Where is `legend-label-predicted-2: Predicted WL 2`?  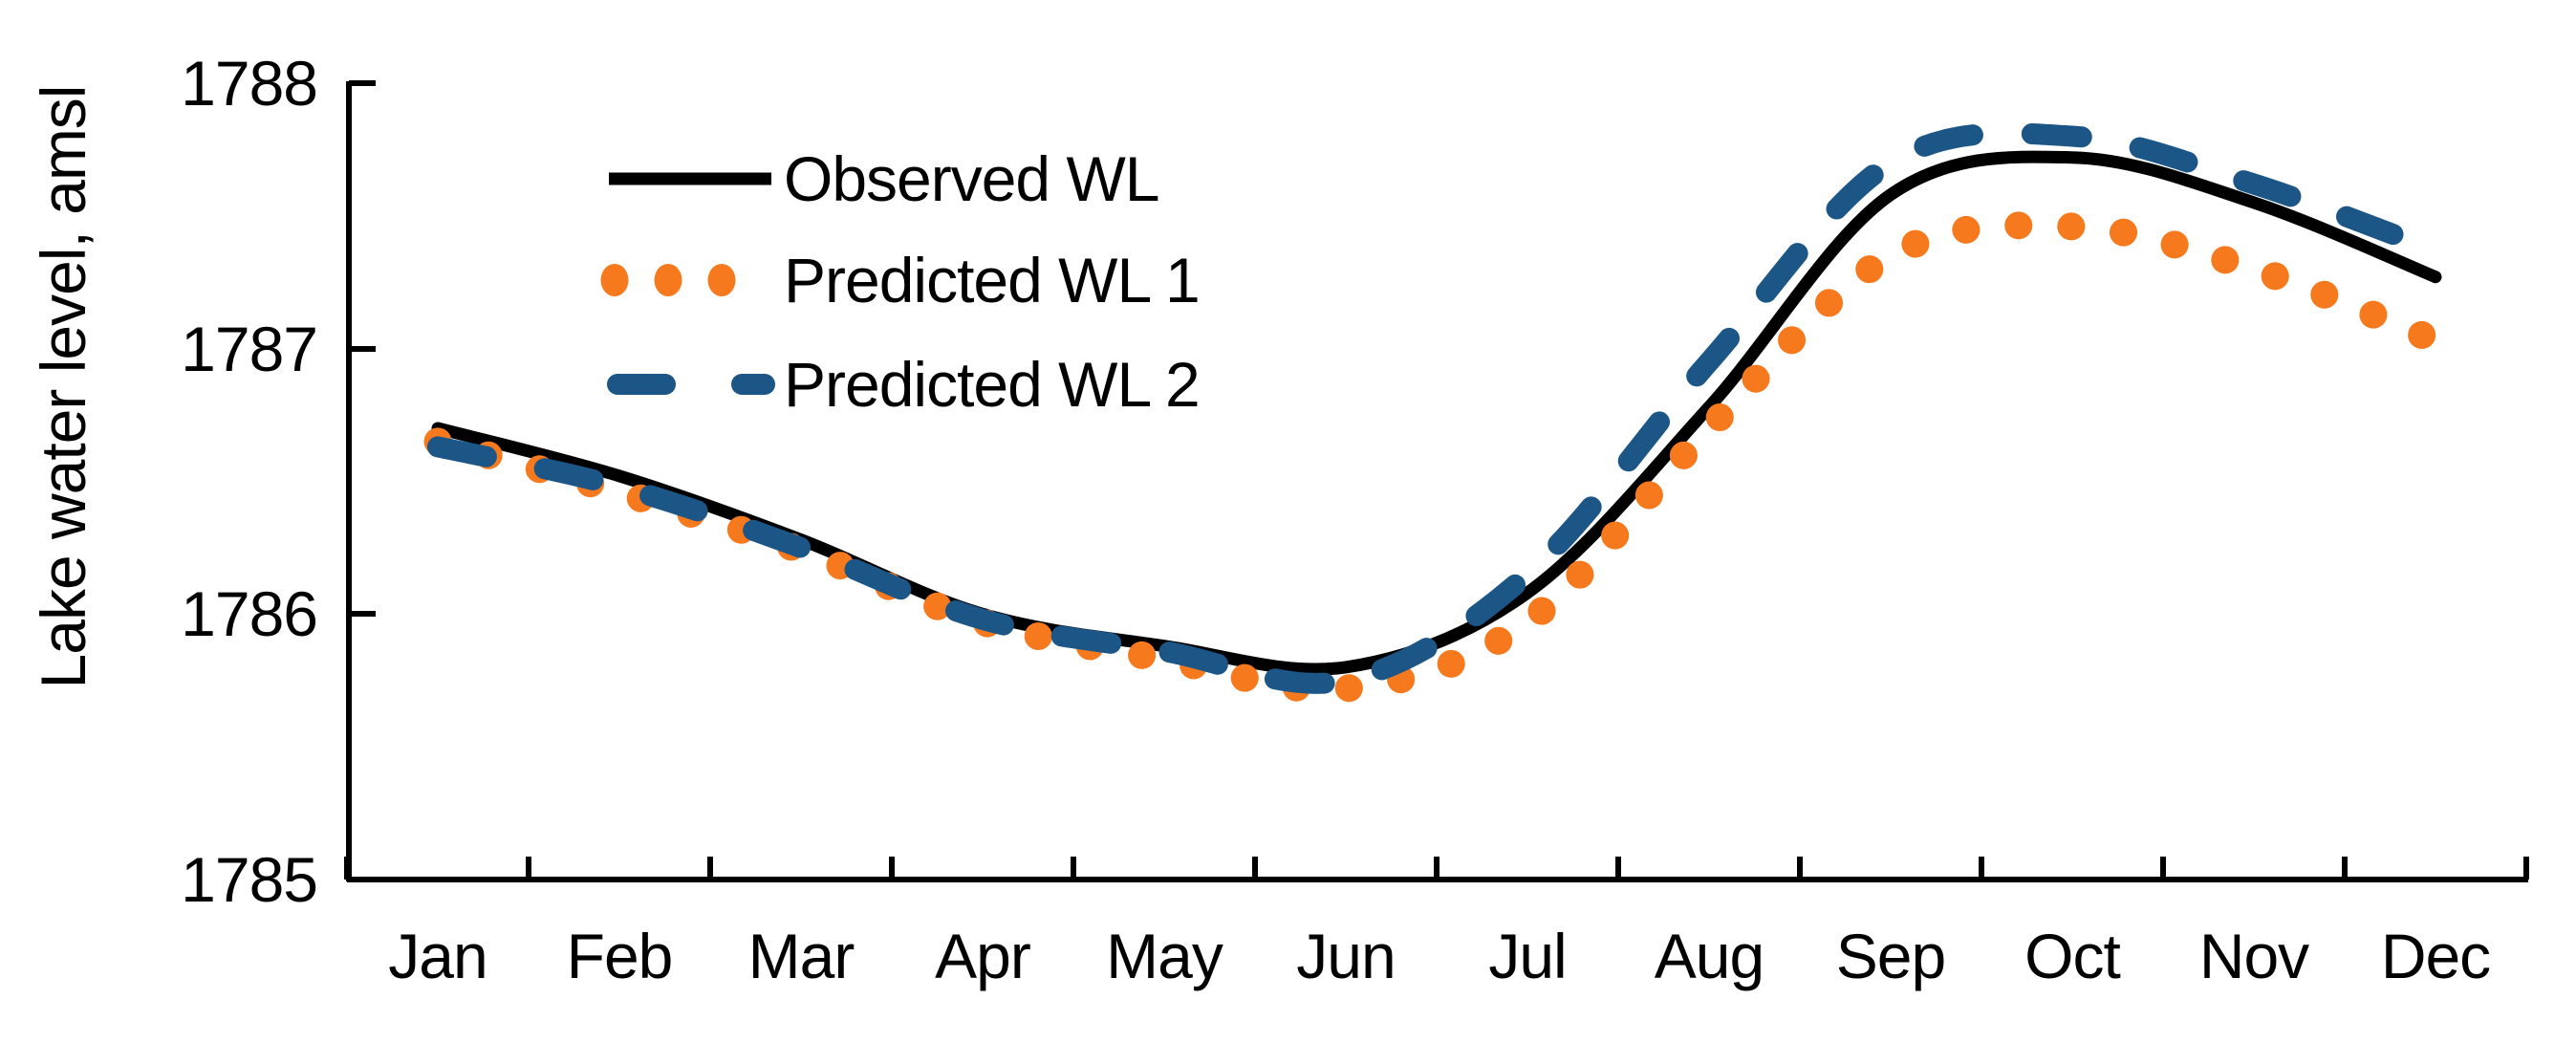
legend-label-predicted-2: Predicted WL 2 is located at coordinates (992, 384).